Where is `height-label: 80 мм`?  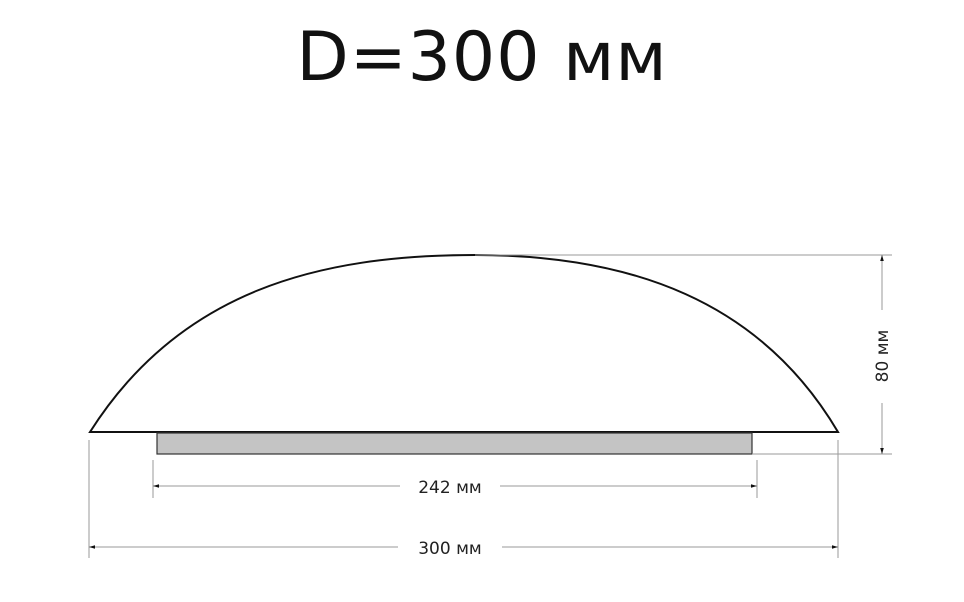
height-label: 80 мм is located at coordinates (883, 356).